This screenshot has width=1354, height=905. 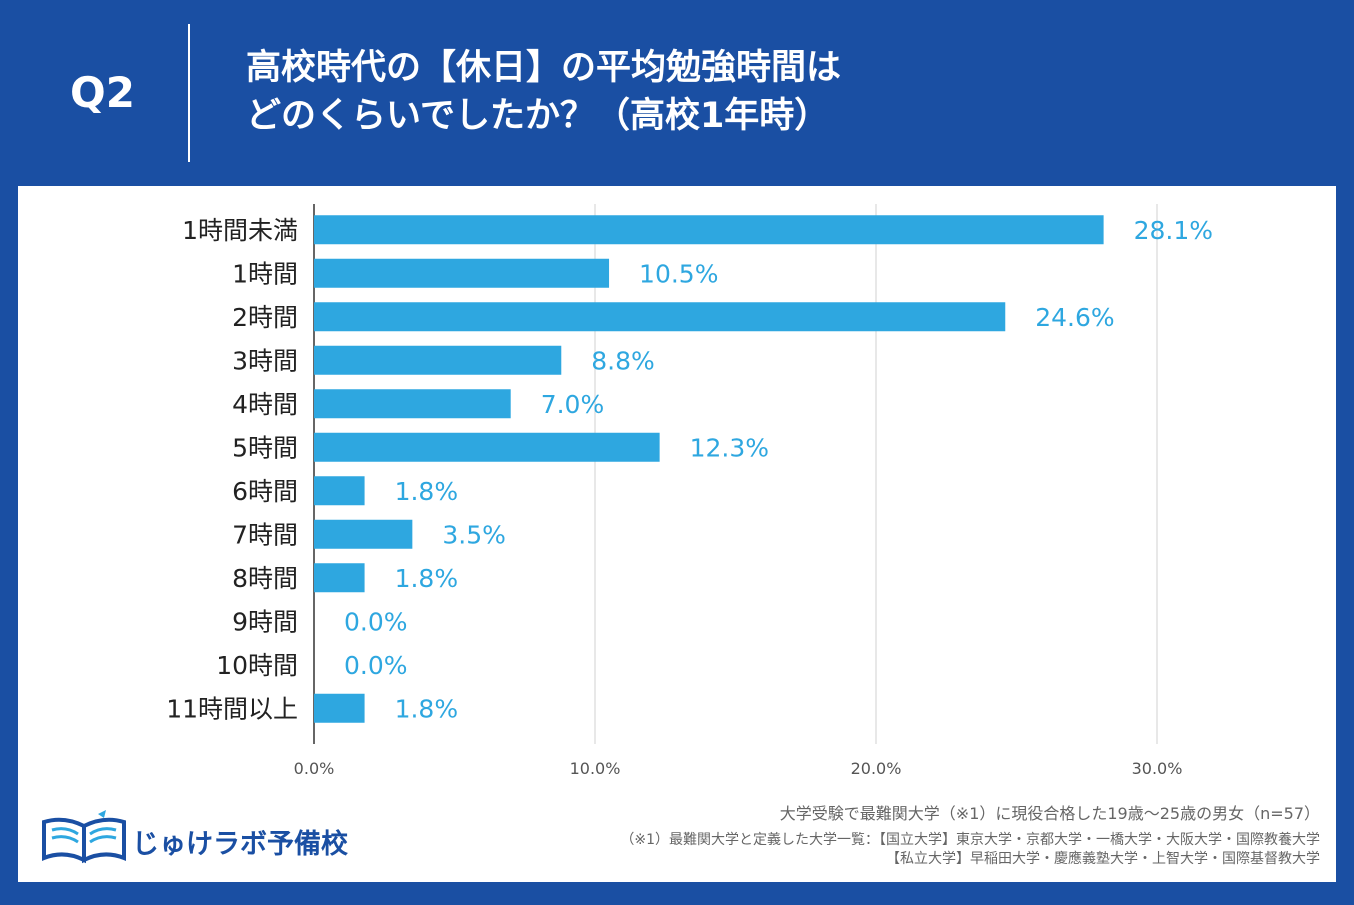 I want to click on category-label: 10時間, so click(x=257, y=665).